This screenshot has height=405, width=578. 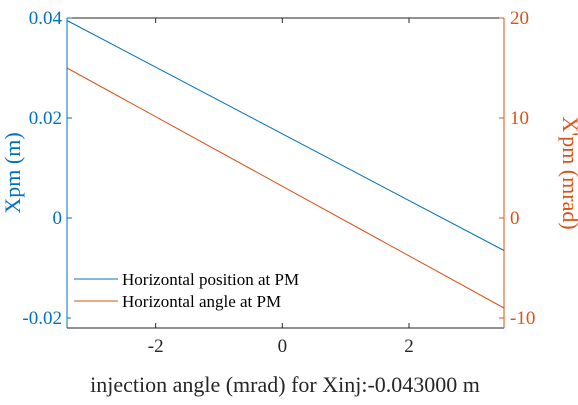 What do you see at coordinates (12, 172) in the screenshot?
I see `y-left-axis-label: Xpm (m)` at bounding box center [12, 172].